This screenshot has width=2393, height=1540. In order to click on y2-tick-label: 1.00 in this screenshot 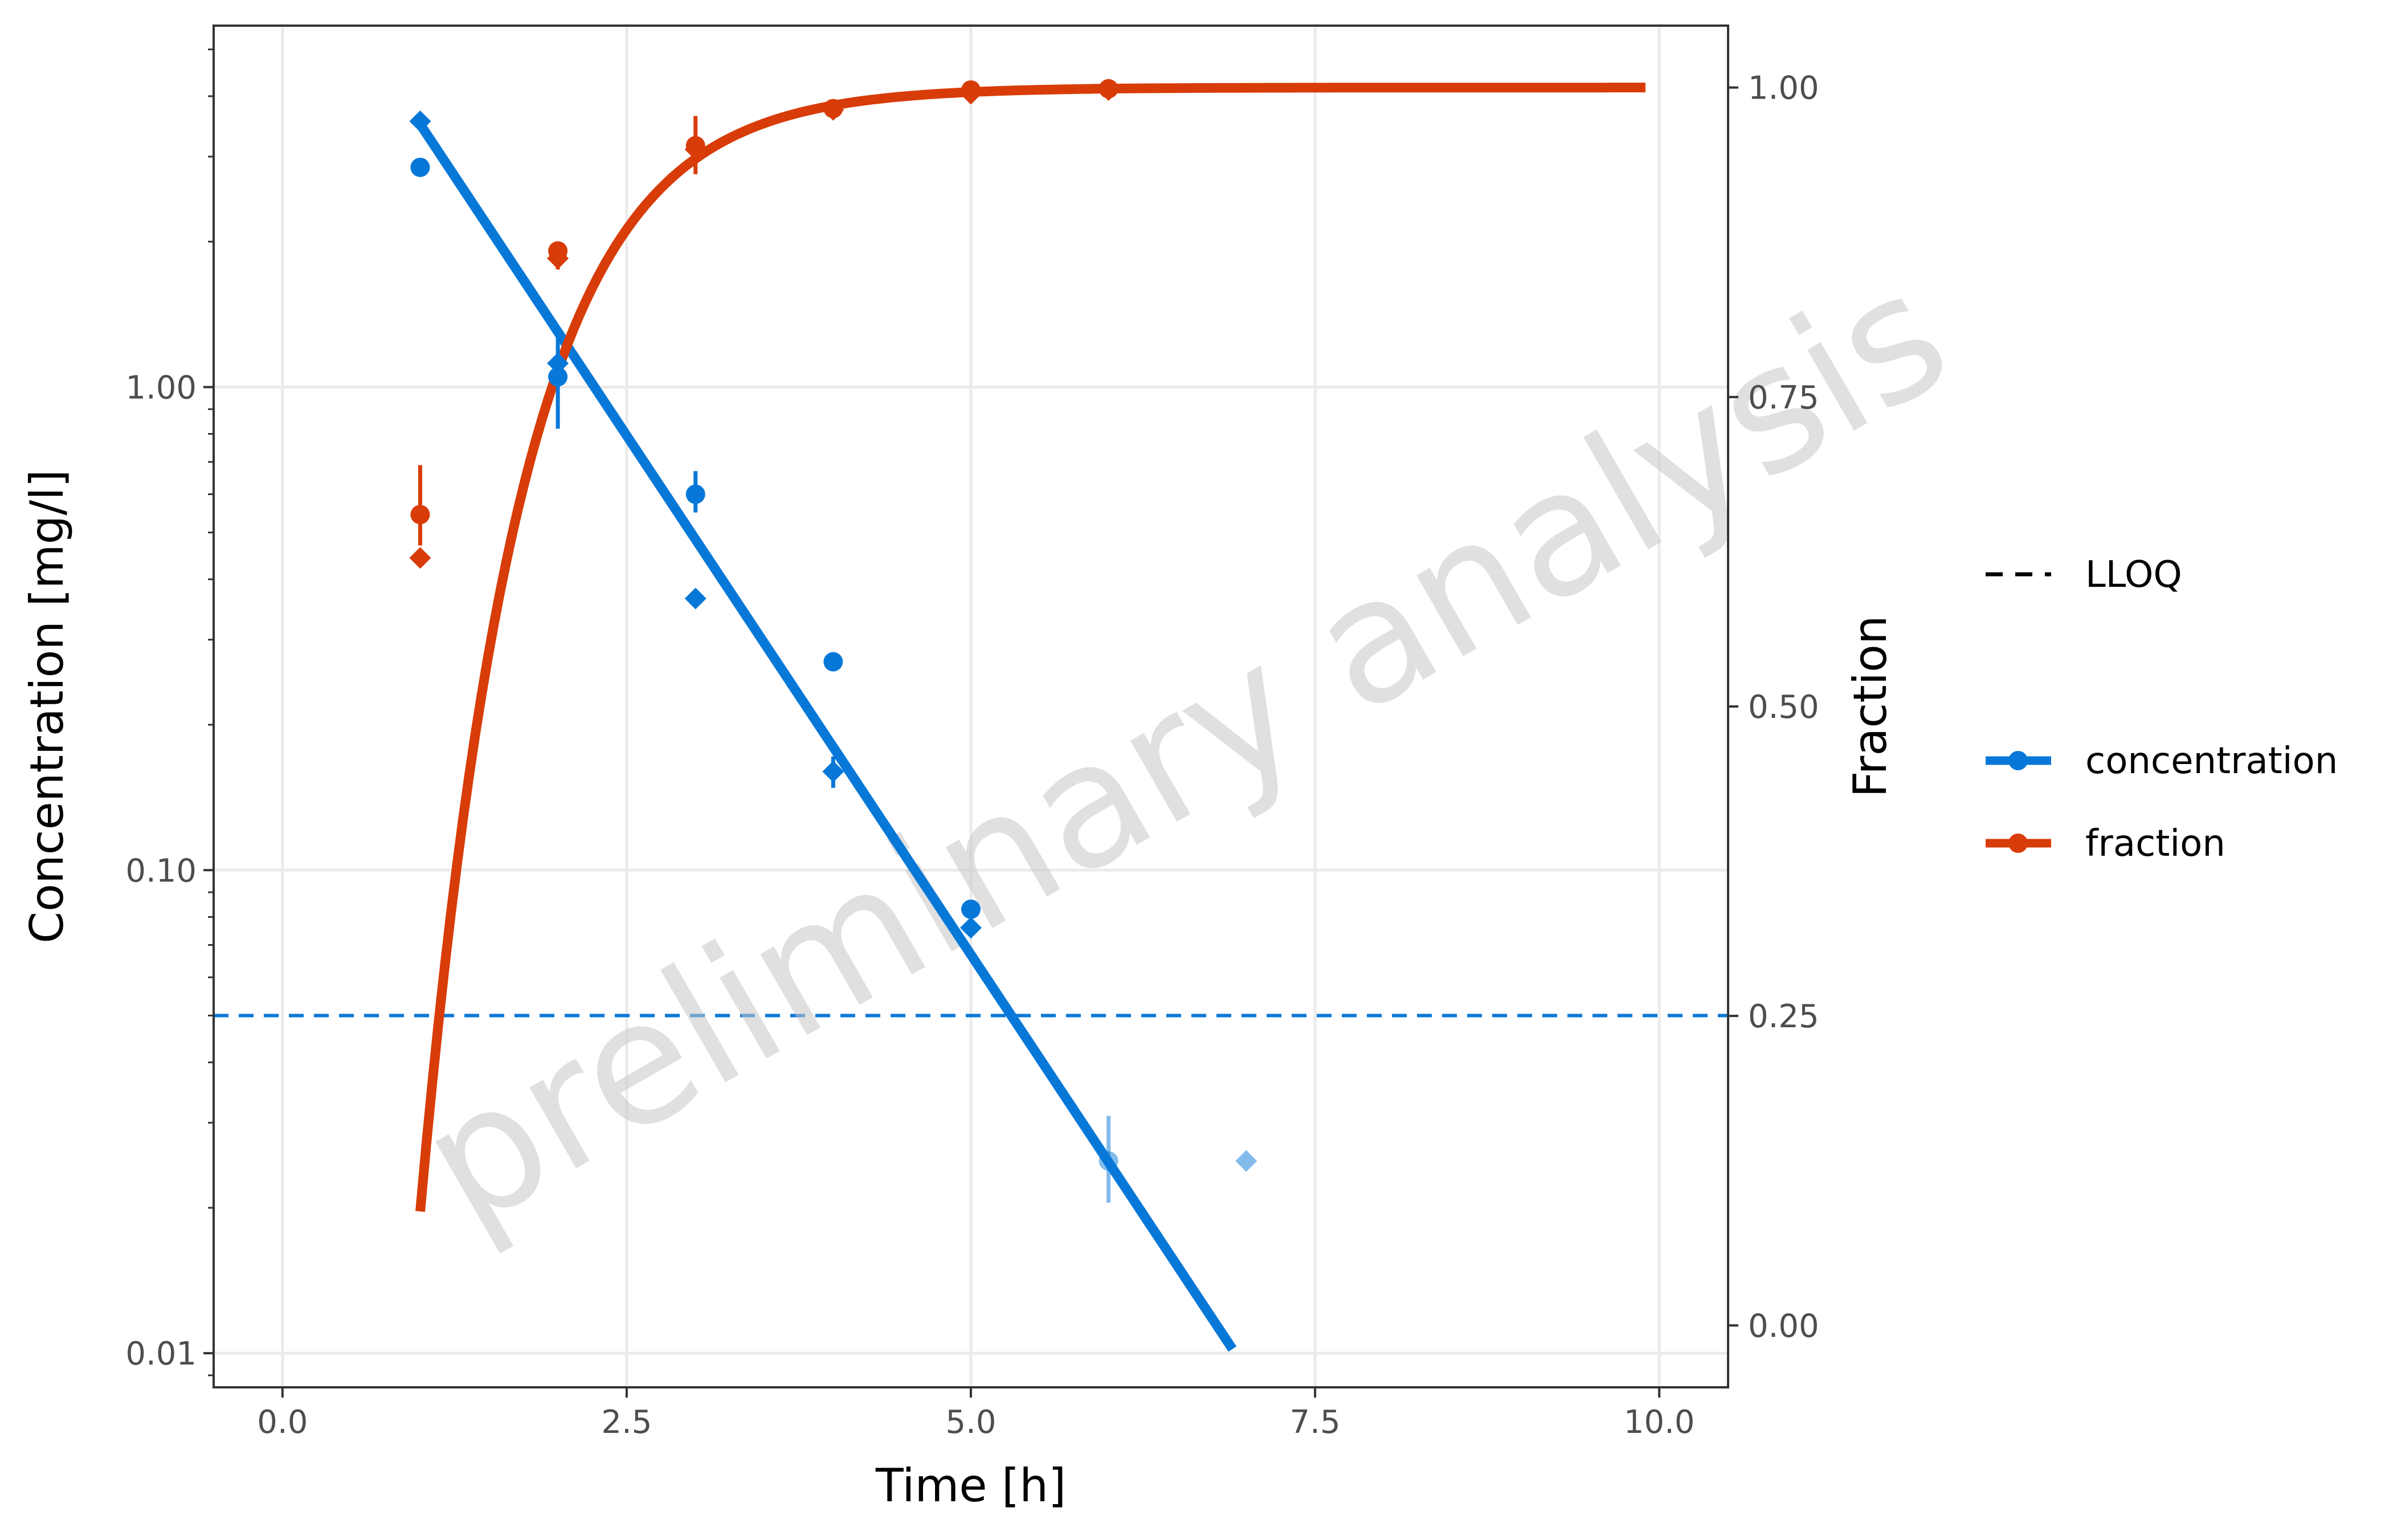, I will do `click(1784, 88)`.